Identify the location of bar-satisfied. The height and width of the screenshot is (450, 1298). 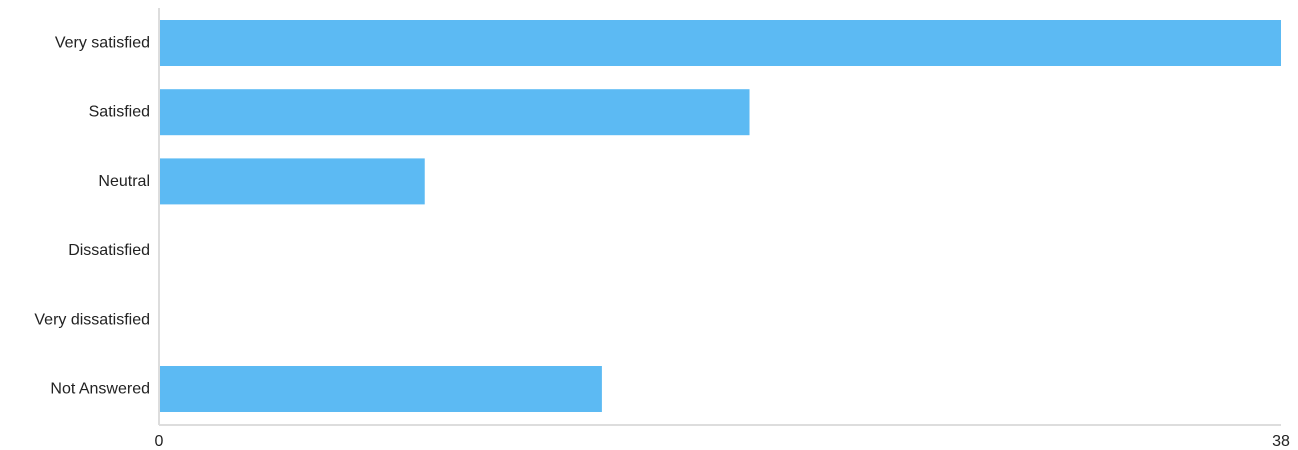
(454, 112).